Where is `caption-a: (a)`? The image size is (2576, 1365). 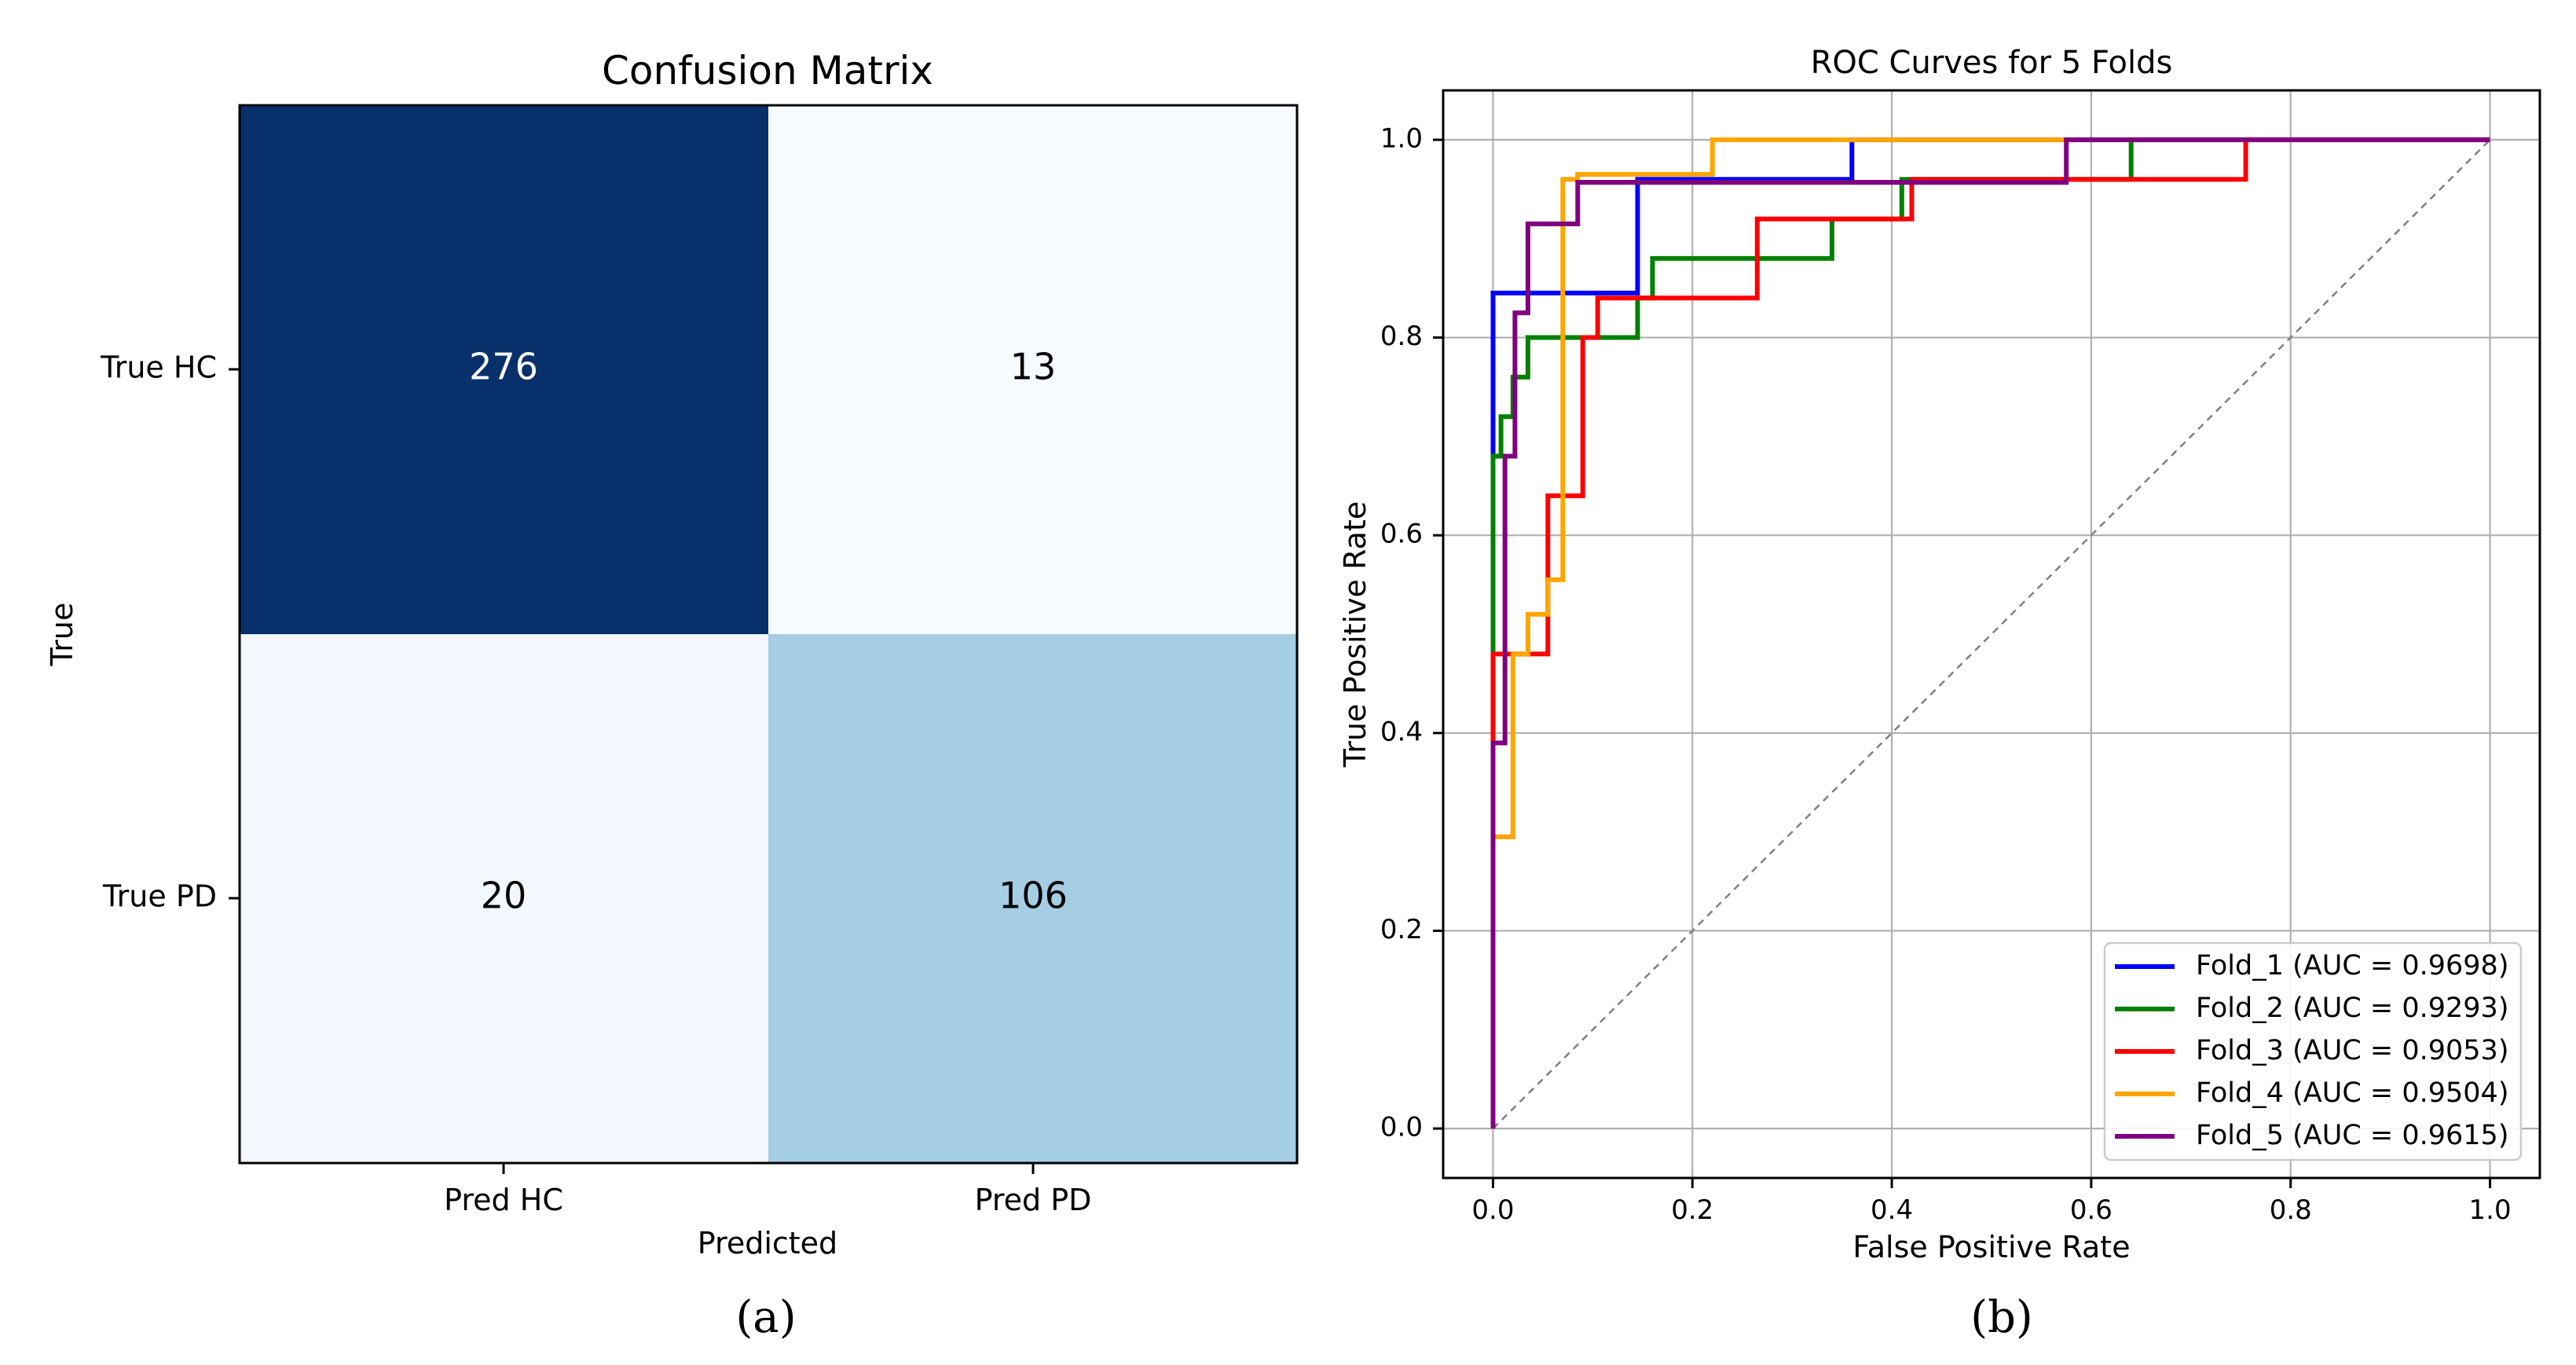
caption-a: (a) is located at coordinates (765, 1317).